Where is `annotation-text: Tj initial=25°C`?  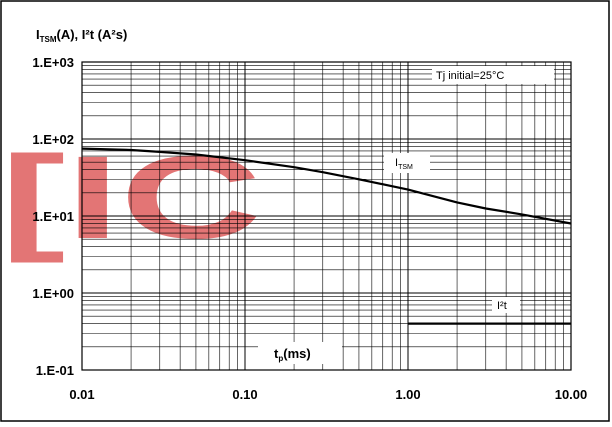 annotation-text: Tj initial=25°C is located at coordinates (470, 76).